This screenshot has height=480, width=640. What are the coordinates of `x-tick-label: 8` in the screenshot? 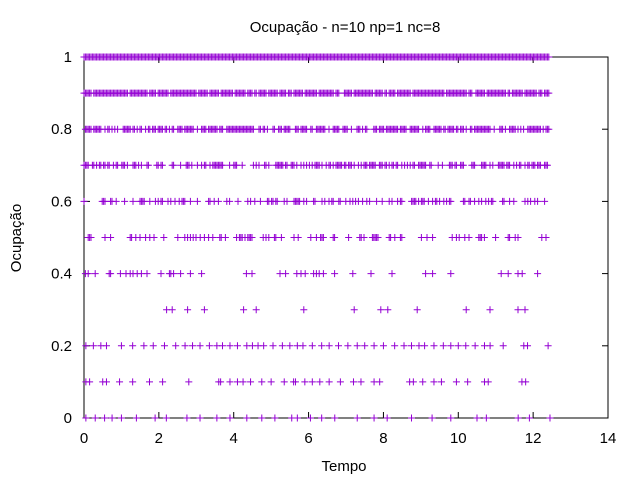 It's located at (383, 438).